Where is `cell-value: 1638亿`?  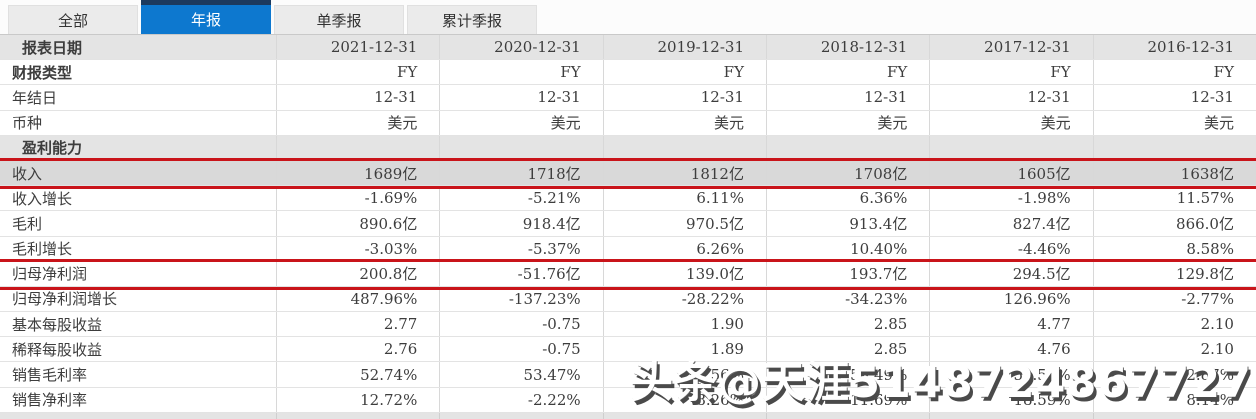 cell-value: 1638亿 is located at coordinates (1174, 173).